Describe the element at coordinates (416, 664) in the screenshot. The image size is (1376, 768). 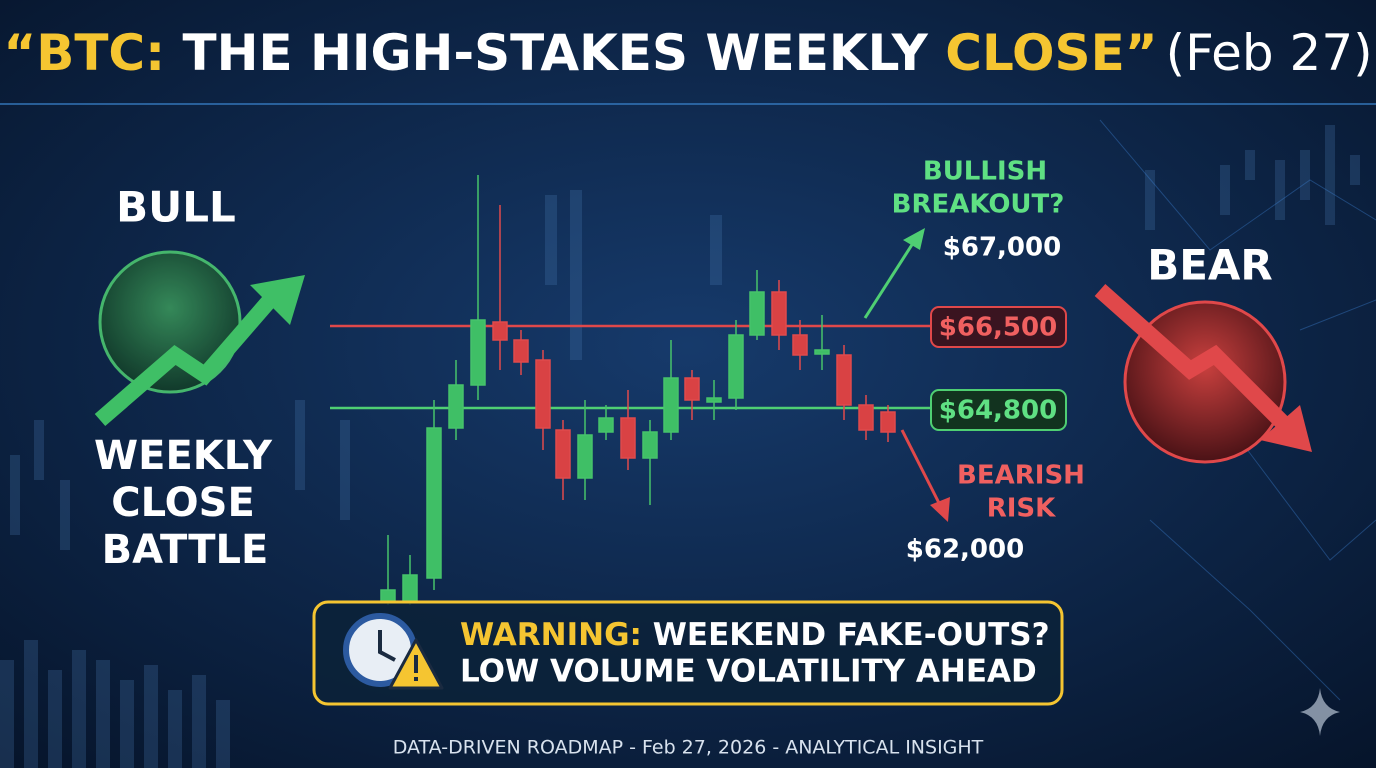
I see `warning-mark` at that location.